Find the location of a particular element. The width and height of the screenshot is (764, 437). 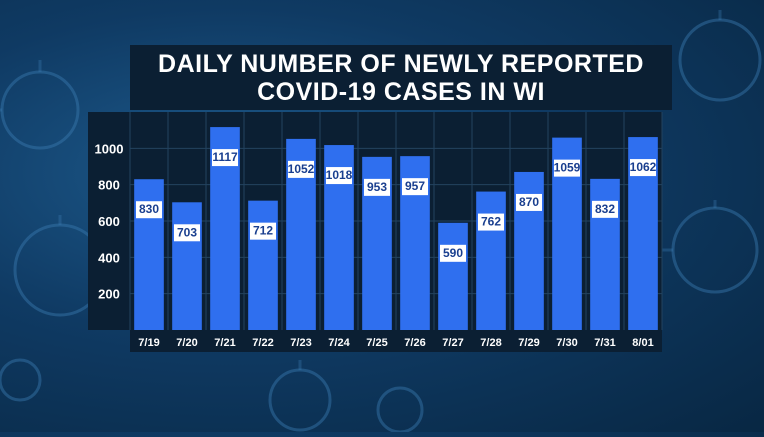

data-label: 957 is located at coordinates (415, 186).